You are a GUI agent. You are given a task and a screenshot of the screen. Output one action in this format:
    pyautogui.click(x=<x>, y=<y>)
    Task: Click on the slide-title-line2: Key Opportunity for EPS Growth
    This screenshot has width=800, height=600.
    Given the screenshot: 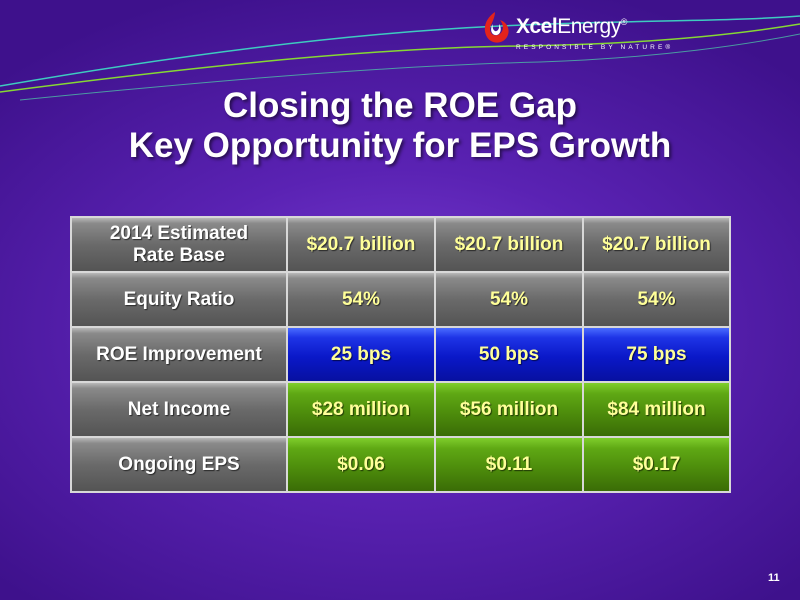 What is the action you would take?
    pyautogui.click(x=400, y=145)
    